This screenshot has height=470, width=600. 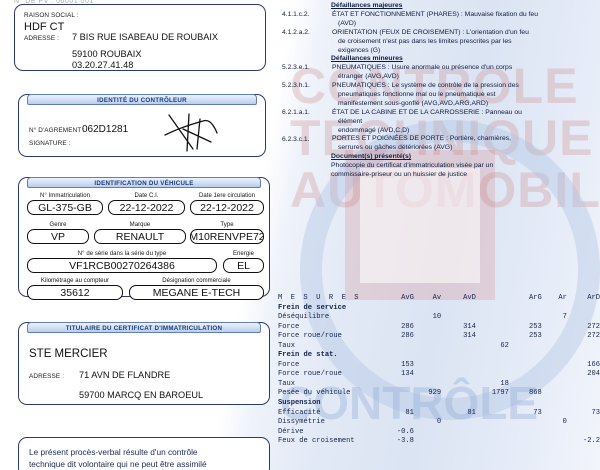 I want to click on field-date-ci: Date C.I. 22-12-2022, so click(x=146, y=204).